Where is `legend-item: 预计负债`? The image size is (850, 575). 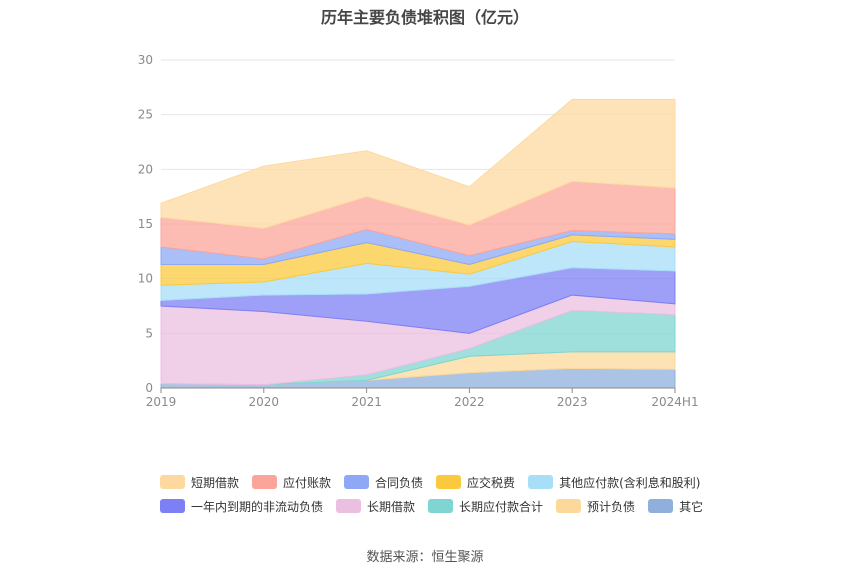
legend-item: 预计负债 is located at coordinates (595, 506).